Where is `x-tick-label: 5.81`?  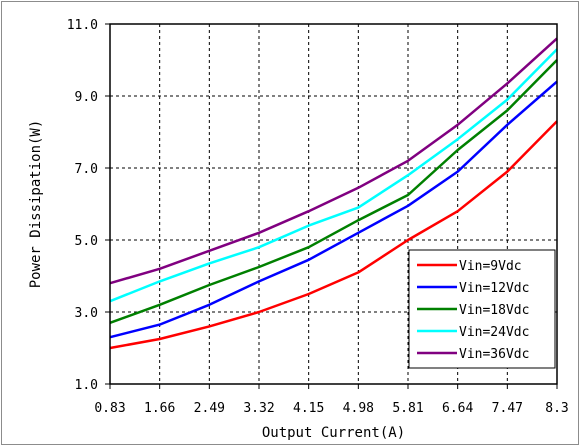 x-tick-label: 5.81 is located at coordinates (407, 408).